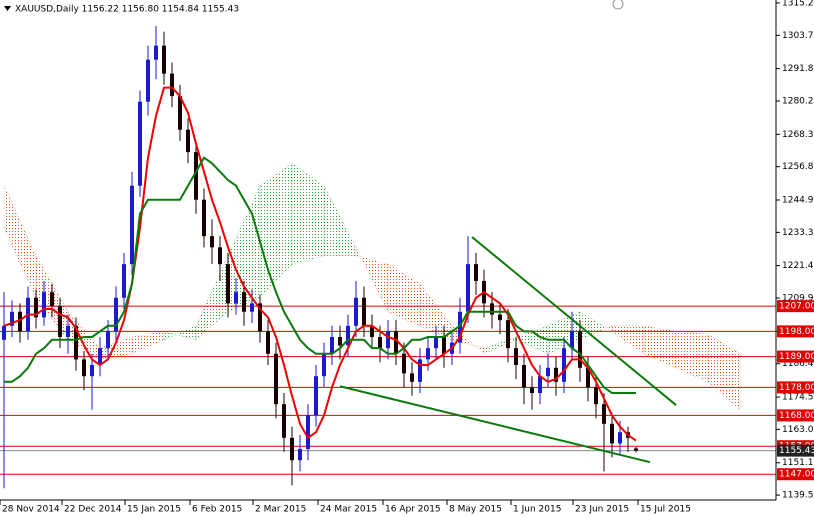  Describe the element at coordinates (798, 496) in the screenshot. I see `y-tick-label: 1139.55` at that location.